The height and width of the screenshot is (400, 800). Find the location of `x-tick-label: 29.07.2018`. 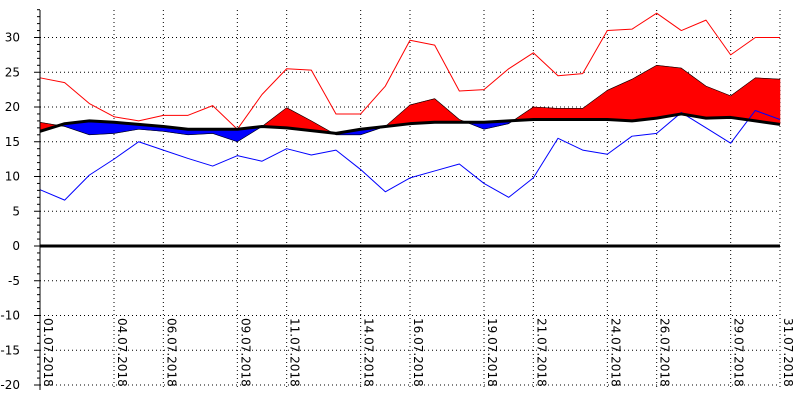

x-tick-label: 29.07.2018 is located at coordinates (739, 352).